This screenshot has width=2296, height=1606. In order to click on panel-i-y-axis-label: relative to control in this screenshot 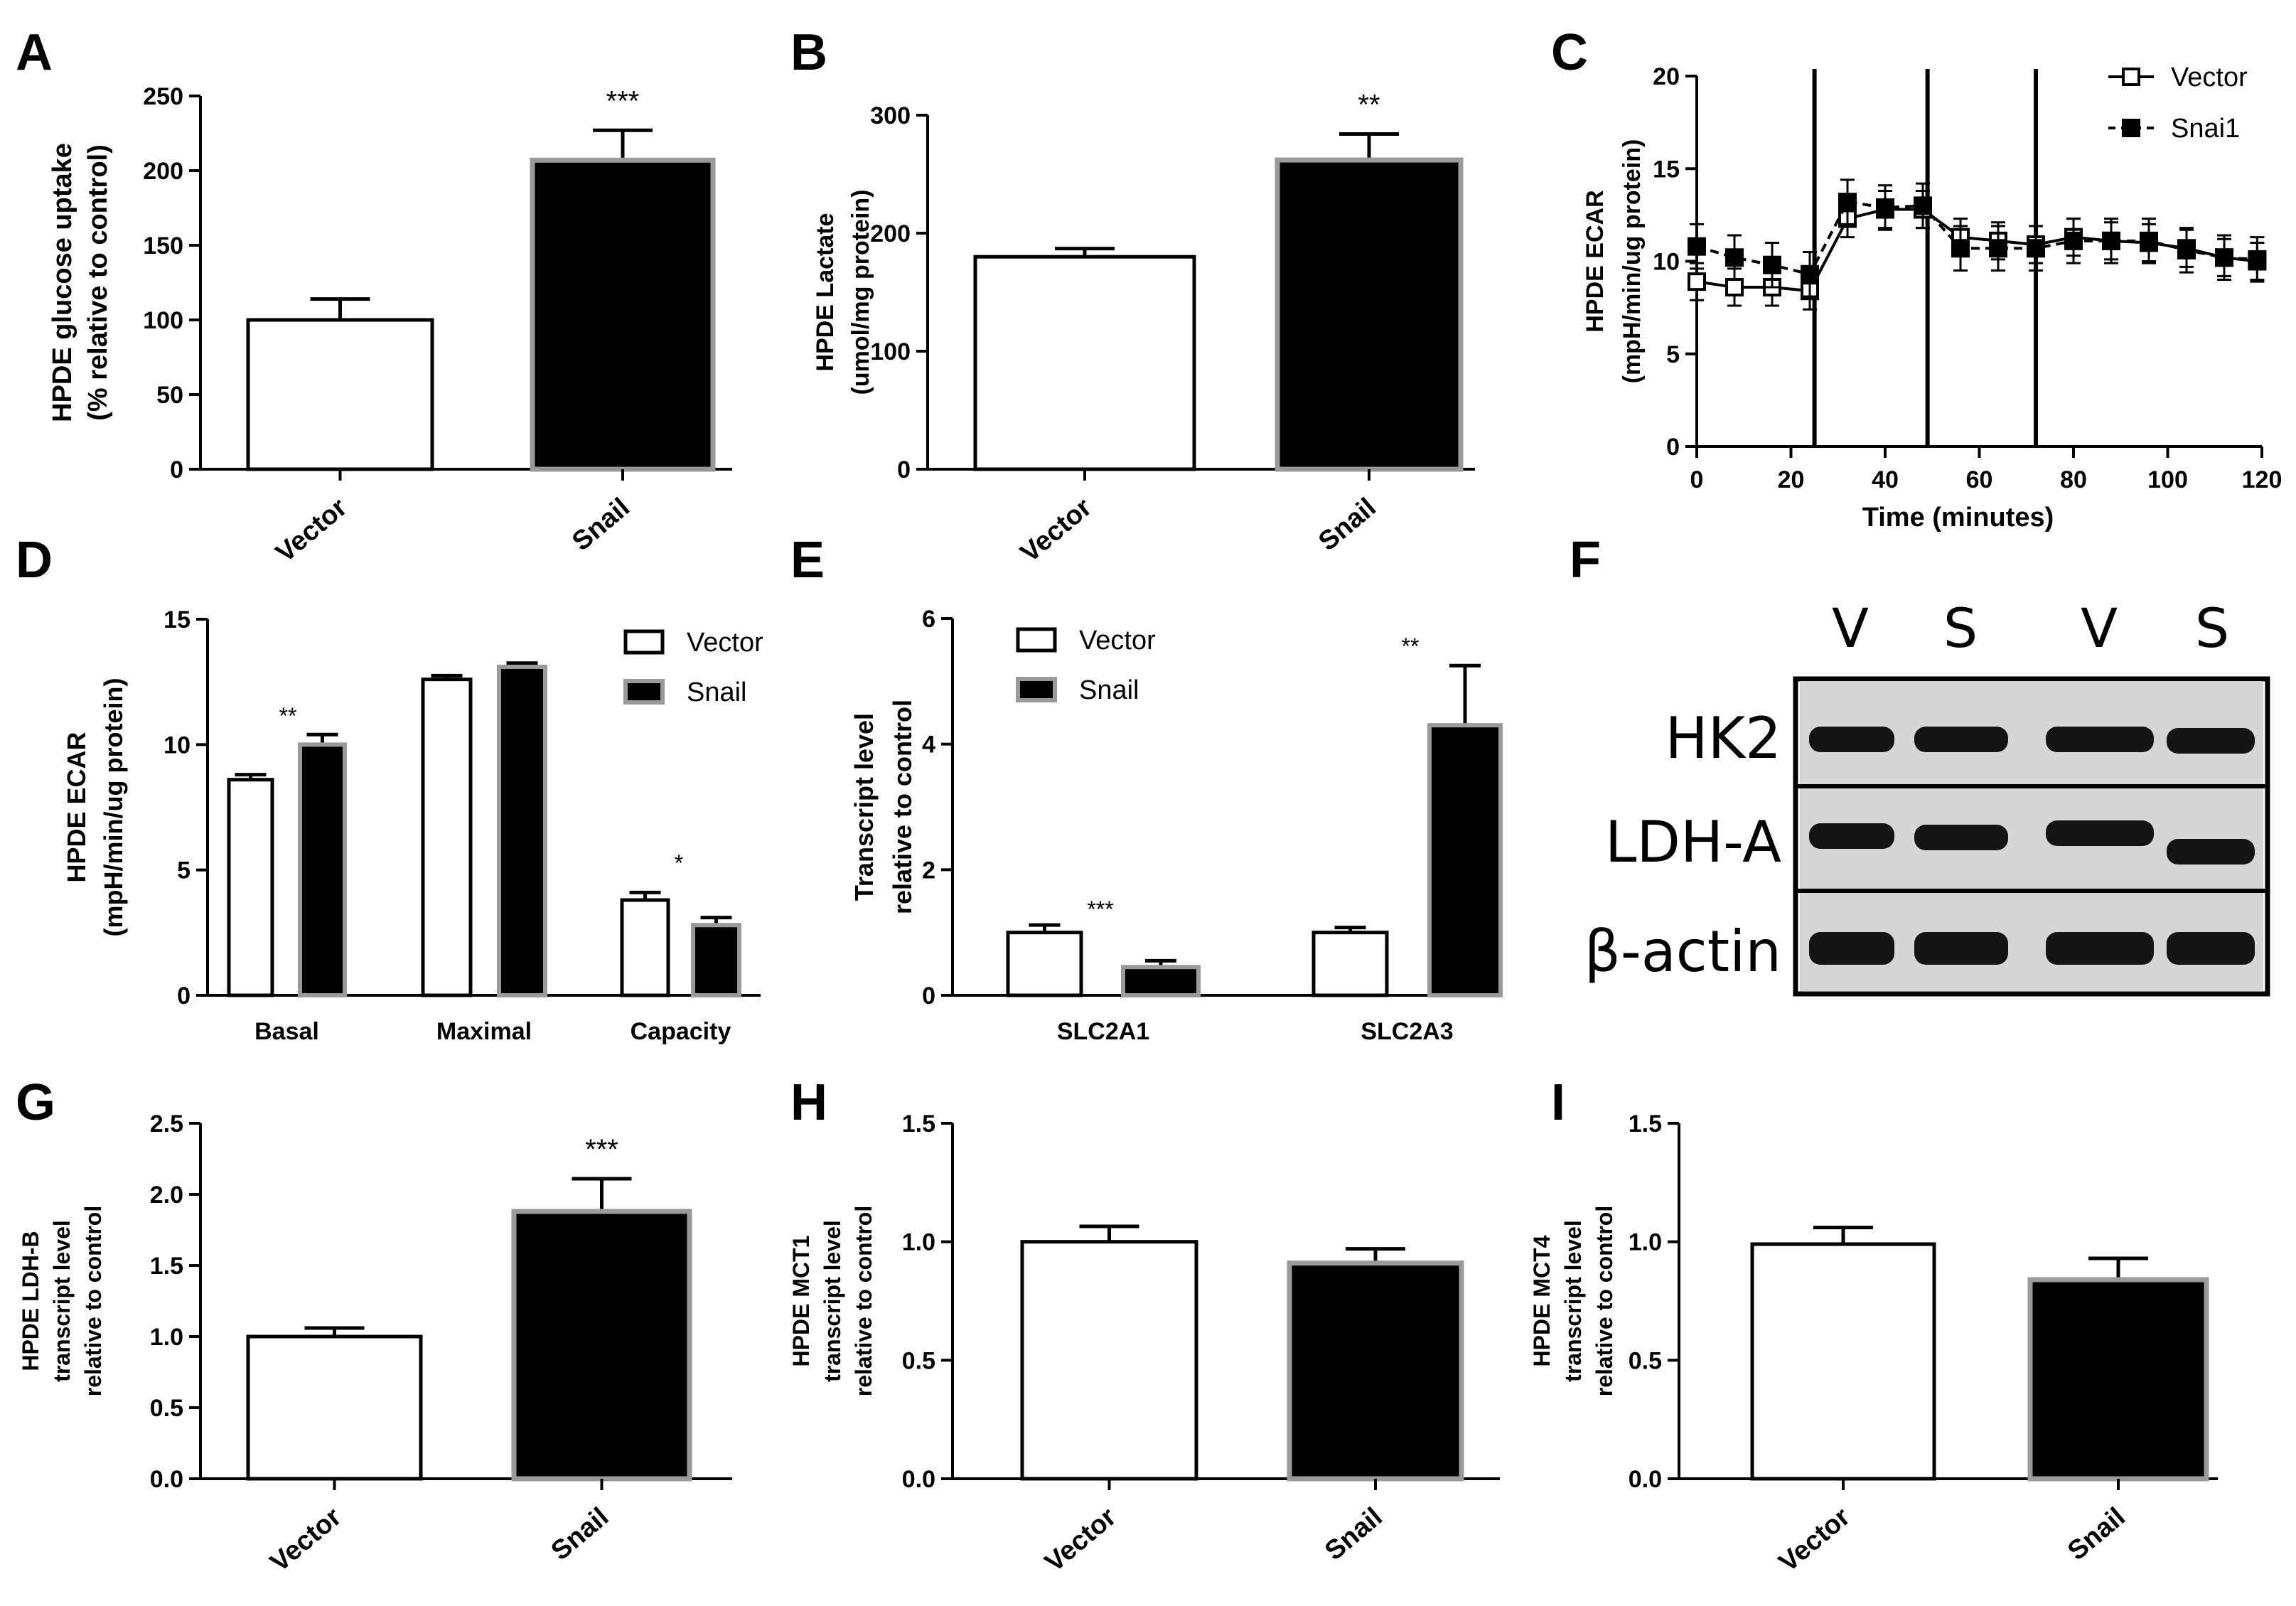, I will do `click(1604, 1301)`.